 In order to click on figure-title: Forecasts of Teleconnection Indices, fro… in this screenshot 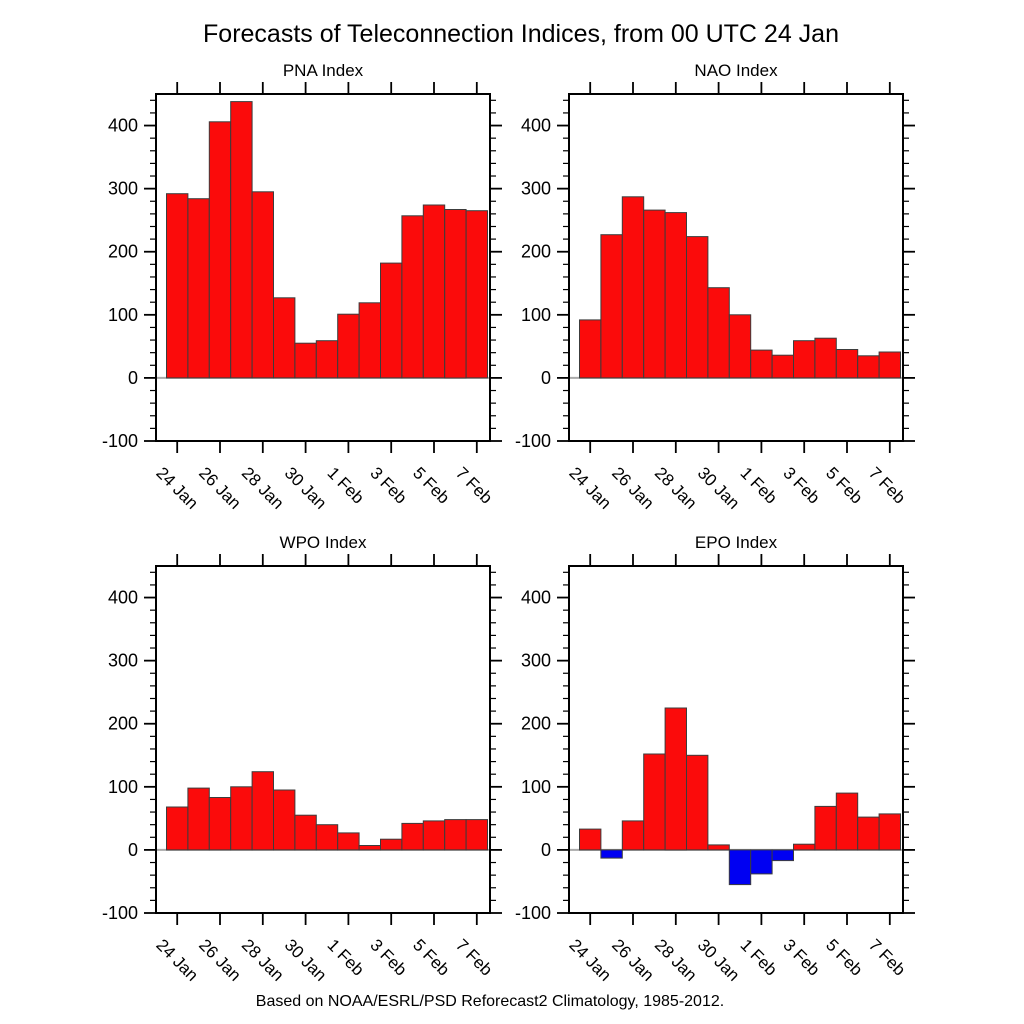, I will do `click(521, 34)`.